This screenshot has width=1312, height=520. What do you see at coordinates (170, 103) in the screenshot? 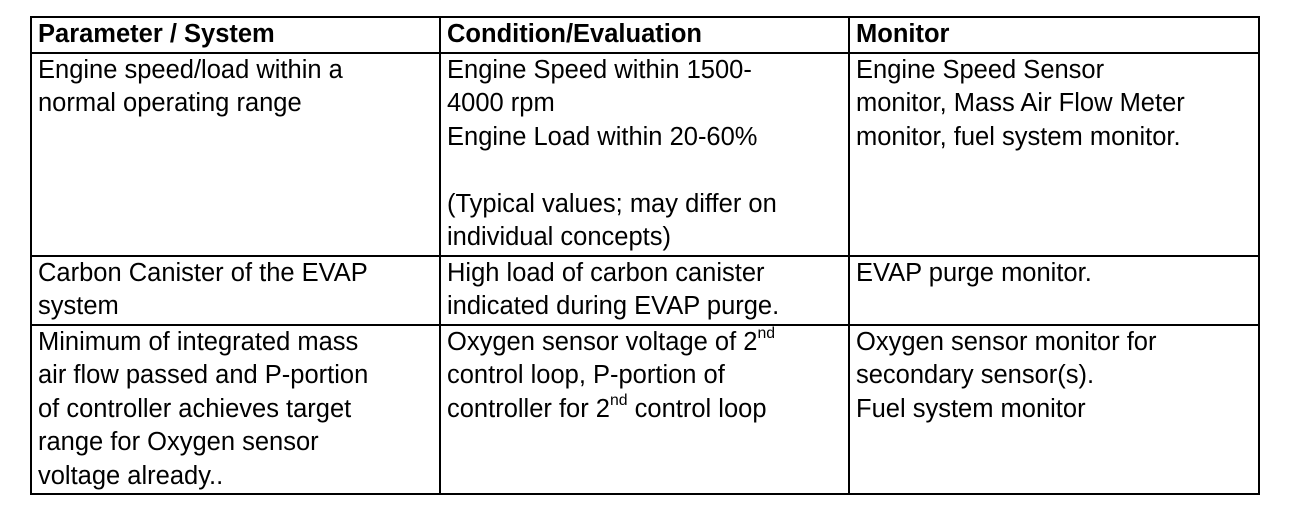
I see `cell-text-line: normal operating range` at bounding box center [170, 103].